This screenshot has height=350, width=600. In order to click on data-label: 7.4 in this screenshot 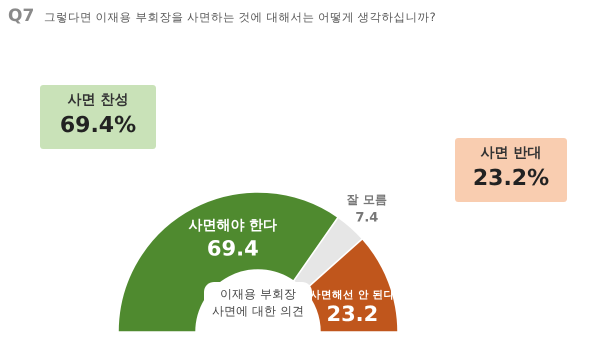, I will do `click(366, 218)`.